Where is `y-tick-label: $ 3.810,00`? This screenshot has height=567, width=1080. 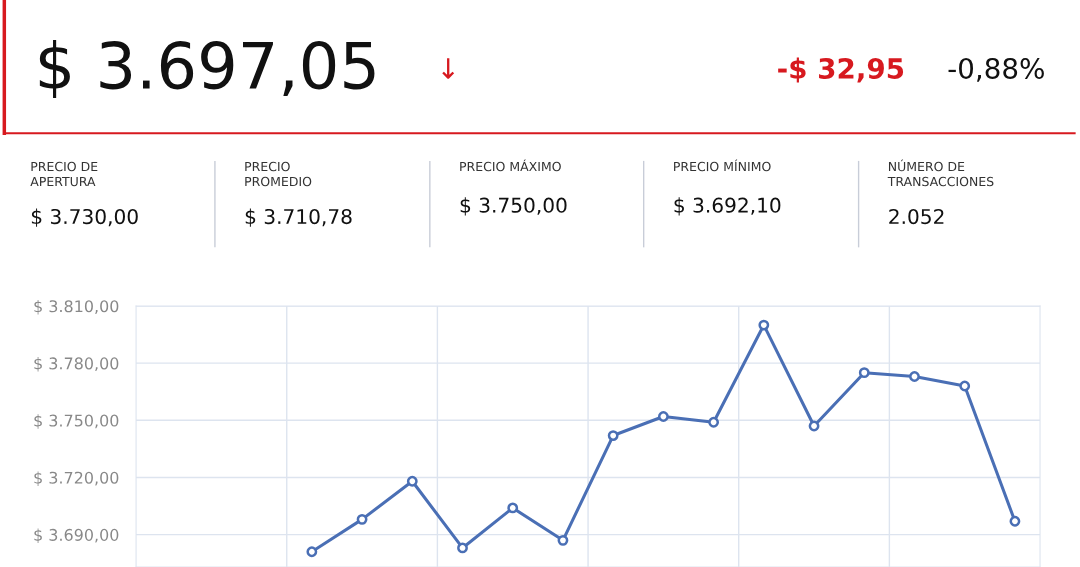 y-tick-label: $ 3.810,00 is located at coordinates (76, 307).